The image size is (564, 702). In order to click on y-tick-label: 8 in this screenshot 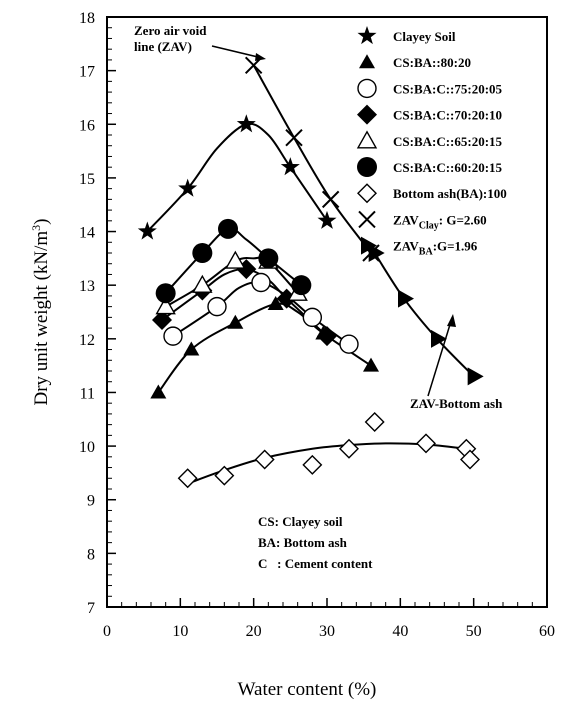, I will do `click(91, 554)`.